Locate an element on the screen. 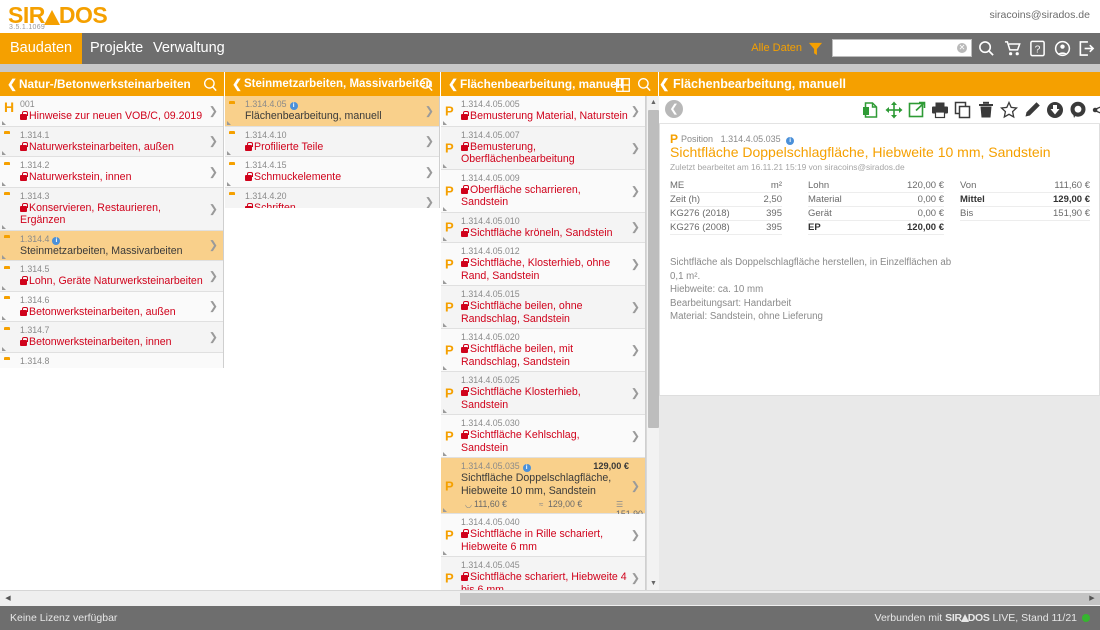 Image resolution: width=1100 pixels, height=630 pixels. user-icon is located at coordinates (1062, 48).